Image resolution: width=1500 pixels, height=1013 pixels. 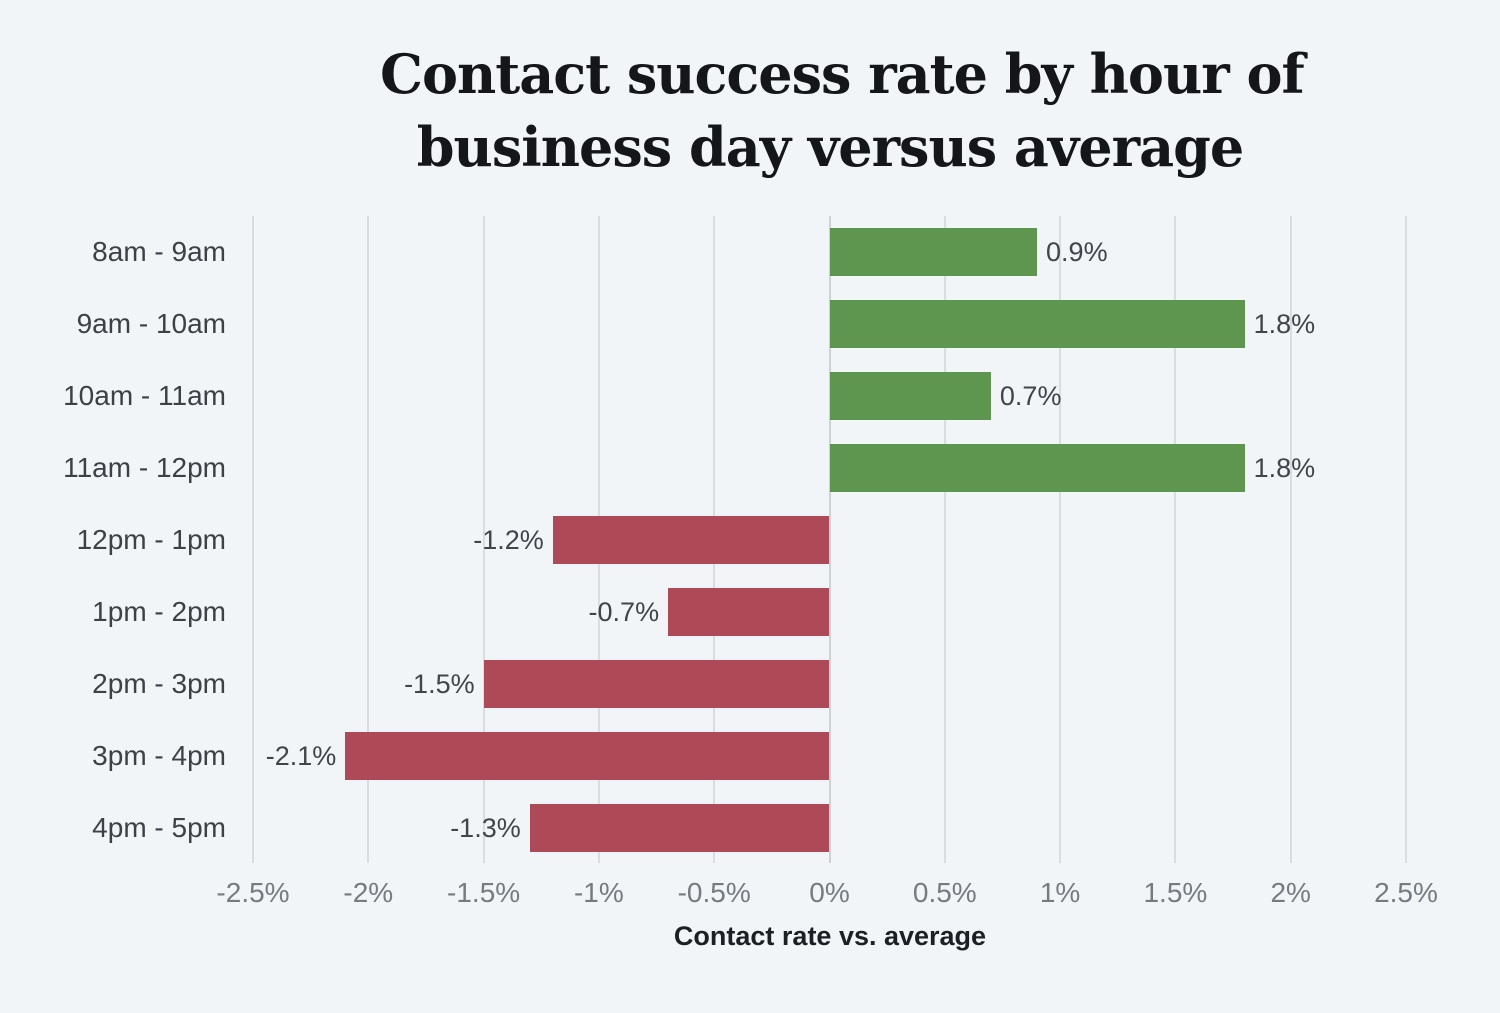 I want to click on x-axis-tick: -2.5%, so click(x=253, y=892).